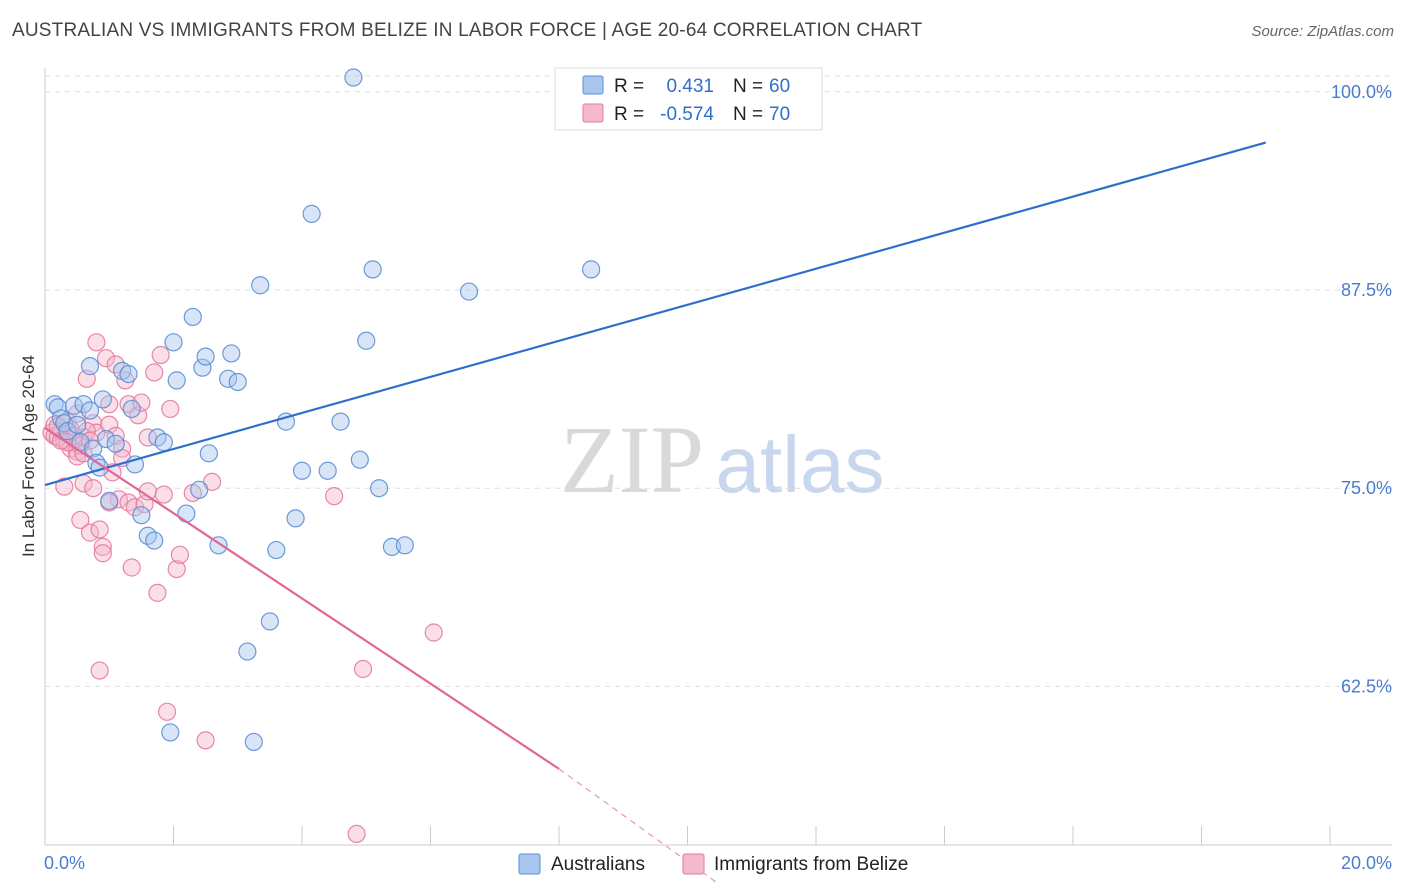 Image resolution: width=1406 pixels, height=892 pixels. Describe the element at coordinates (748, 86) in the screenshot. I see `legend-n-label-1: N =` at that location.